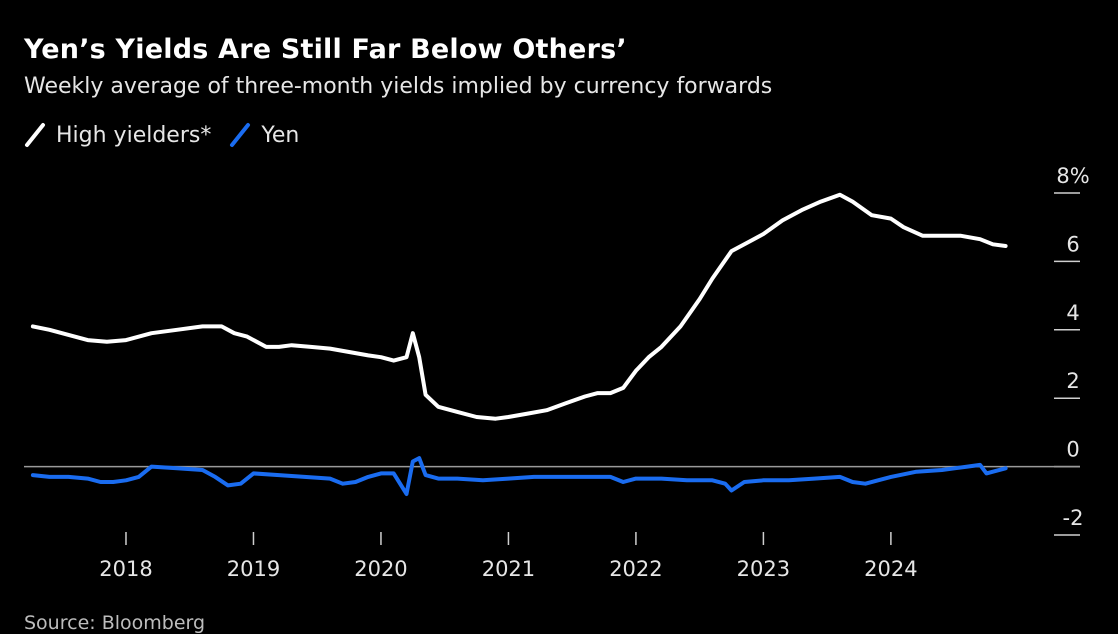  Describe the element at coordinates (508, 569) in the screenshot. I see `x-tick-label: 2021` at that location.